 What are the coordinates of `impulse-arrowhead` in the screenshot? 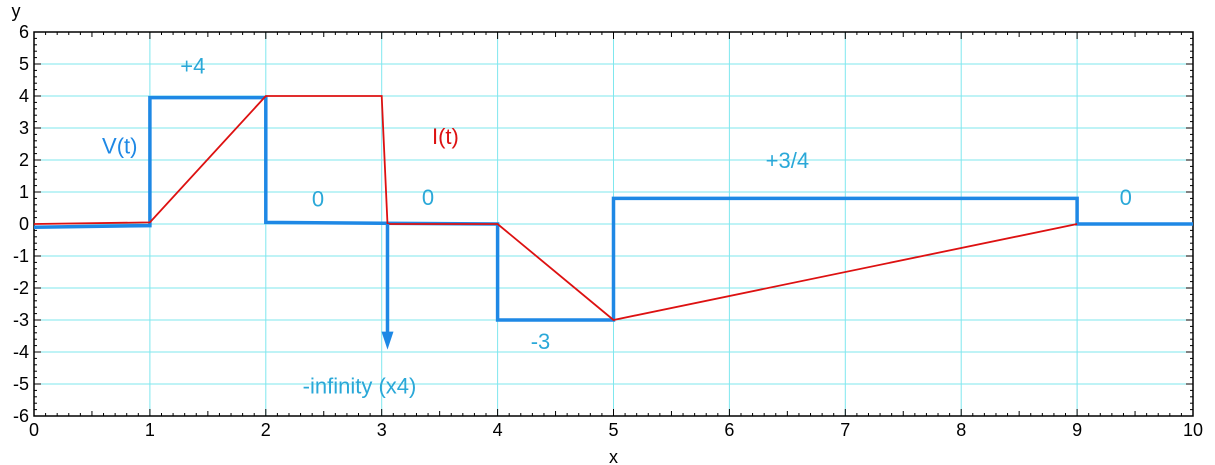 It's located at (387, 340).